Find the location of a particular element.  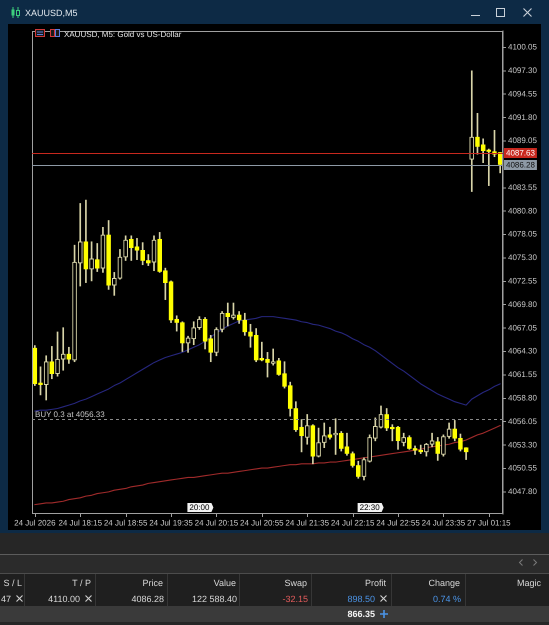

category-label: Value is located at coordinates (225, 583).